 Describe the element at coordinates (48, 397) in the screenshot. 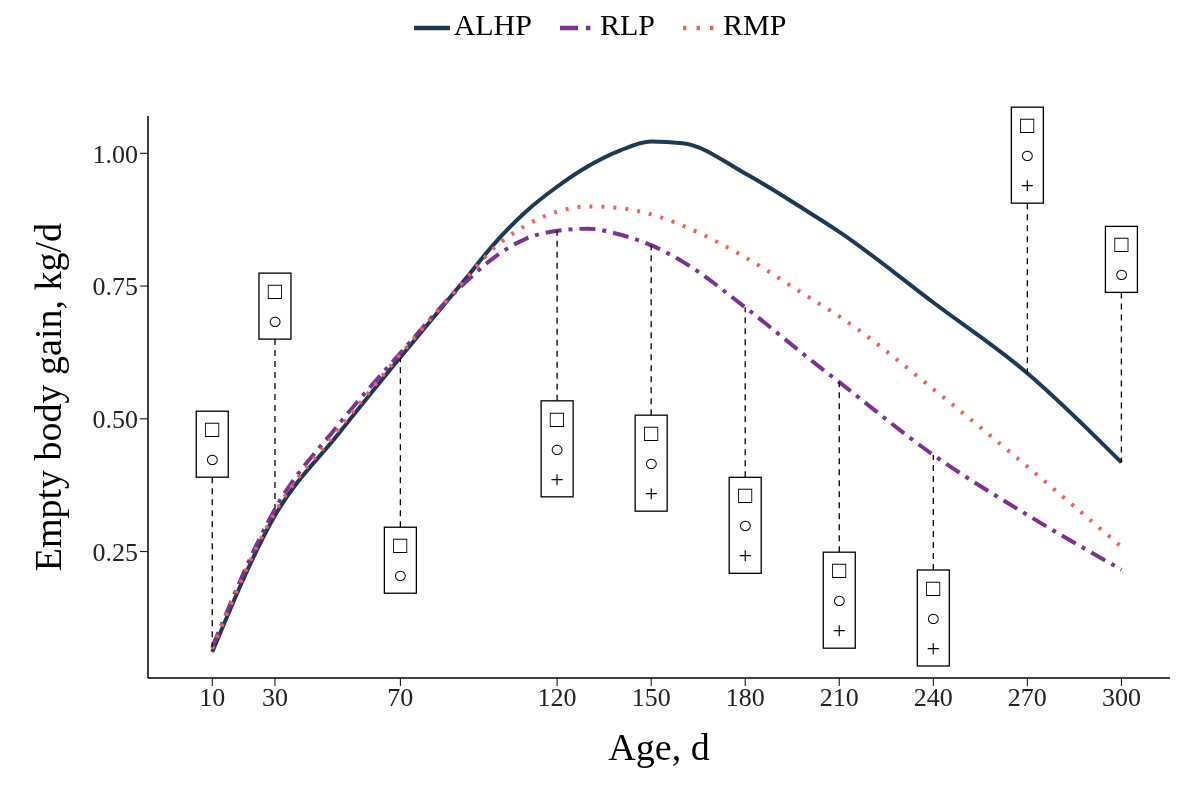

I see `y-axis-title: Empty body gain, kg/d` at that location.